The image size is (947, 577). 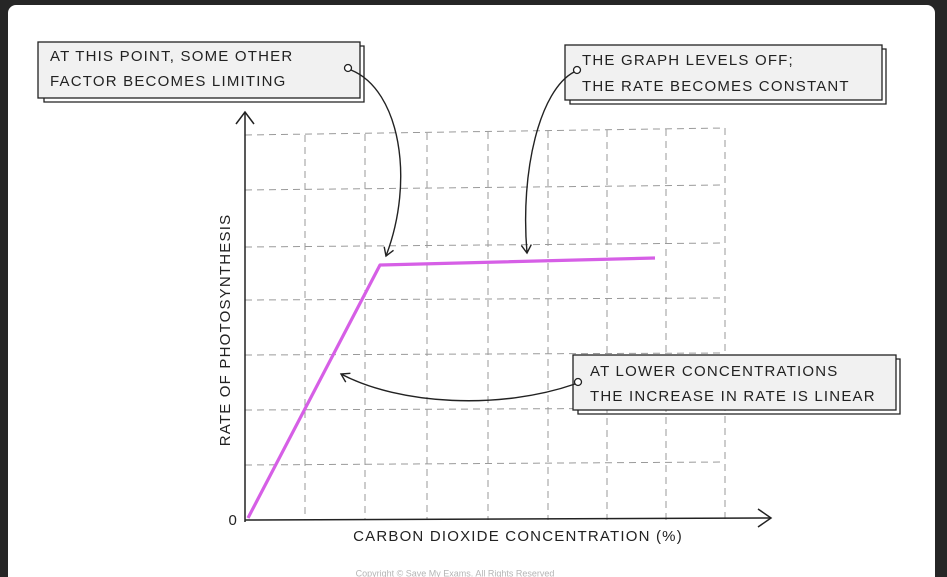 What do you see at coordinates (733, 396) in the screenshot?
I see `annotation-text: THE INCREASE IN RATE IS LINEAR` at bounding box center [733, 396].